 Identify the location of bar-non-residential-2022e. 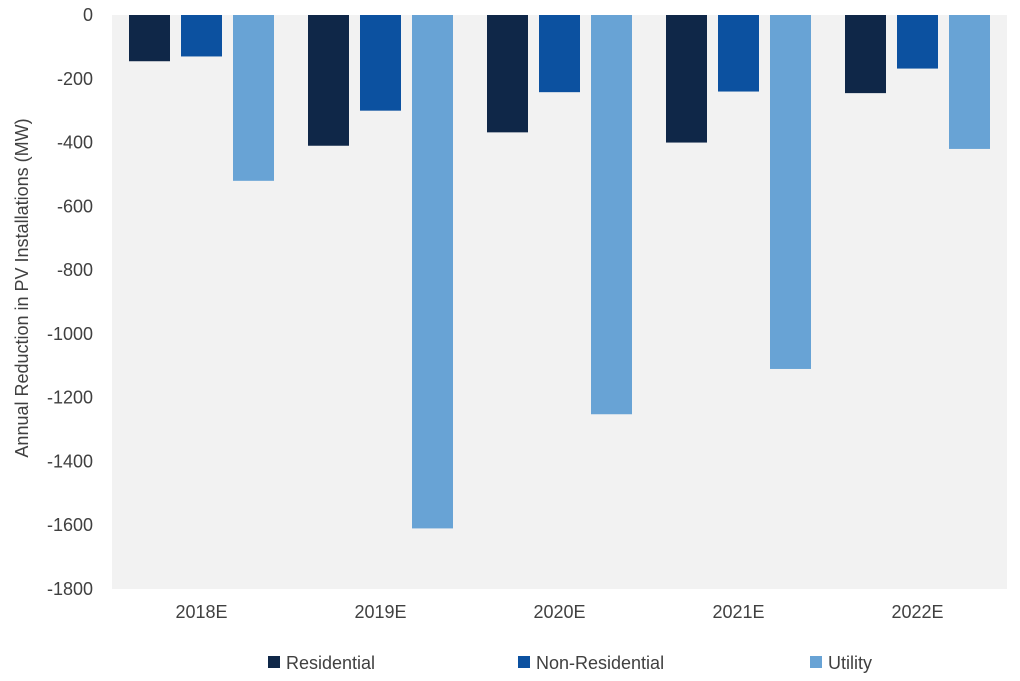
(917, 42).